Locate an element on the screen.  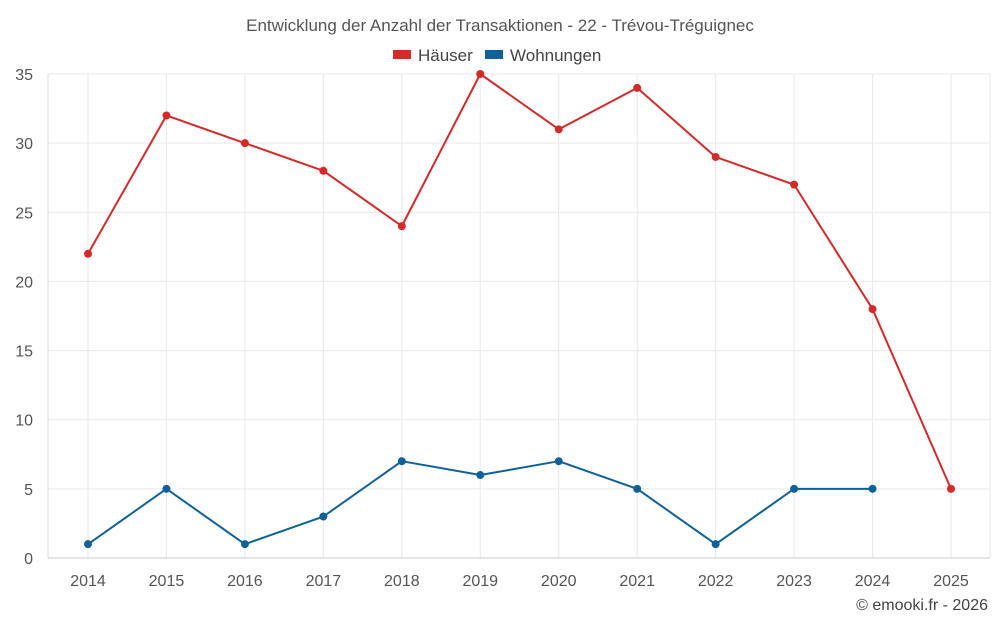
y-tick-label: 15 is located at coordinates (24, 352).